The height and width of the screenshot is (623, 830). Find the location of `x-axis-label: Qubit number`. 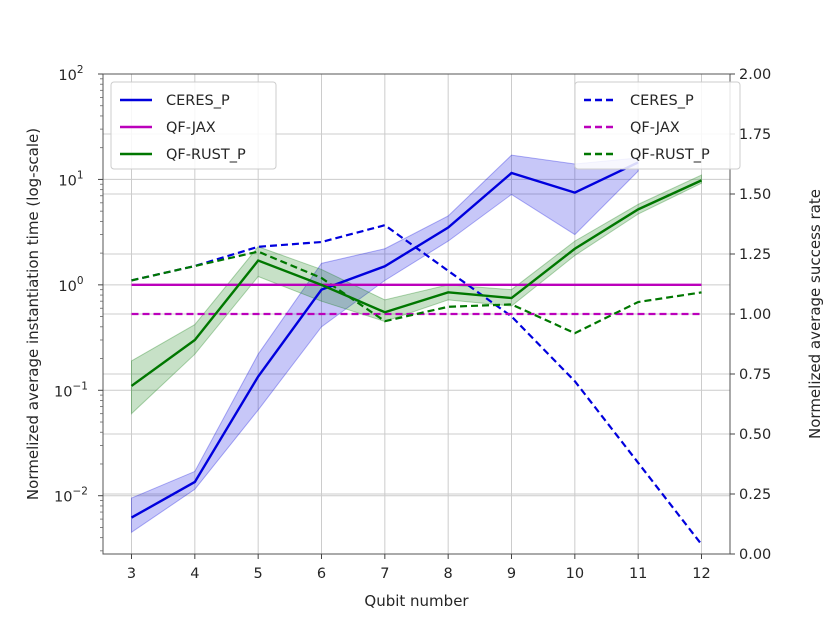

x-axis-label: Qubit number is located at coordinates (416, 601).